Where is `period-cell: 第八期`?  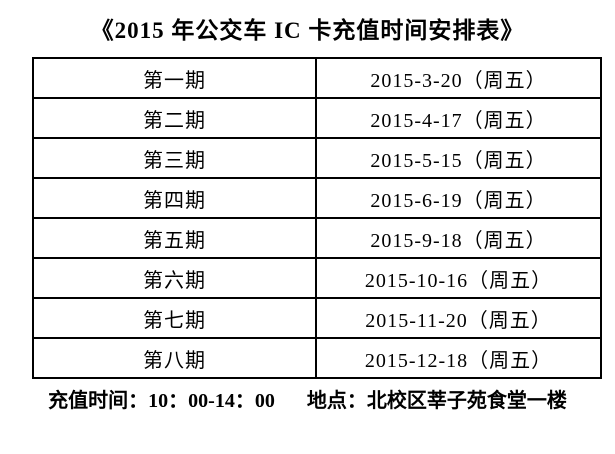 period-cell: 第八期 is located at coordinates (174, 358).